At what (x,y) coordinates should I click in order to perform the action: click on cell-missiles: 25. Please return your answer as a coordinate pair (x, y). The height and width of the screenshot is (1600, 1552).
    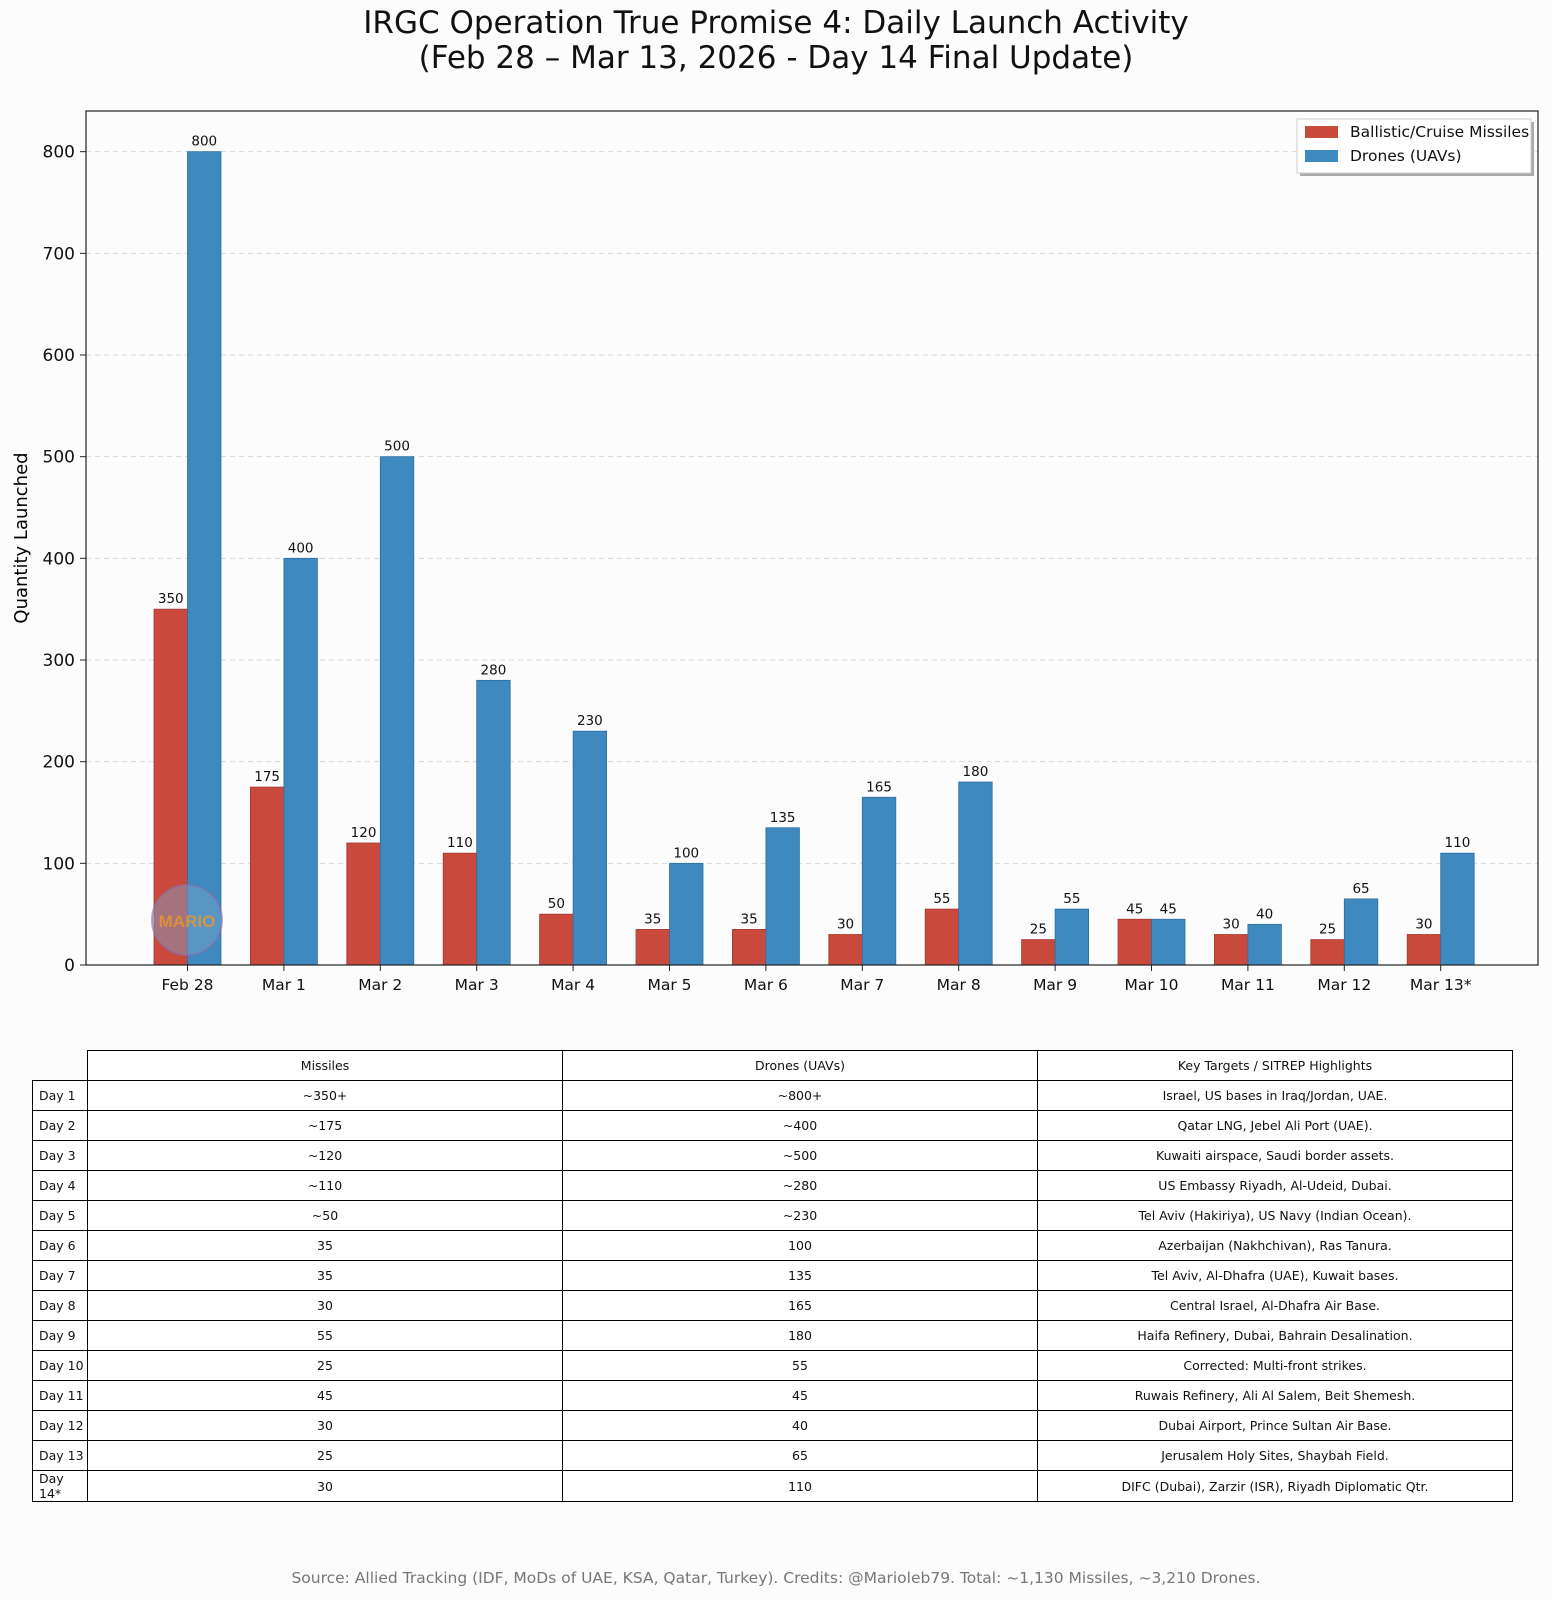
    Looking at the image, I should click on (325, 1455).